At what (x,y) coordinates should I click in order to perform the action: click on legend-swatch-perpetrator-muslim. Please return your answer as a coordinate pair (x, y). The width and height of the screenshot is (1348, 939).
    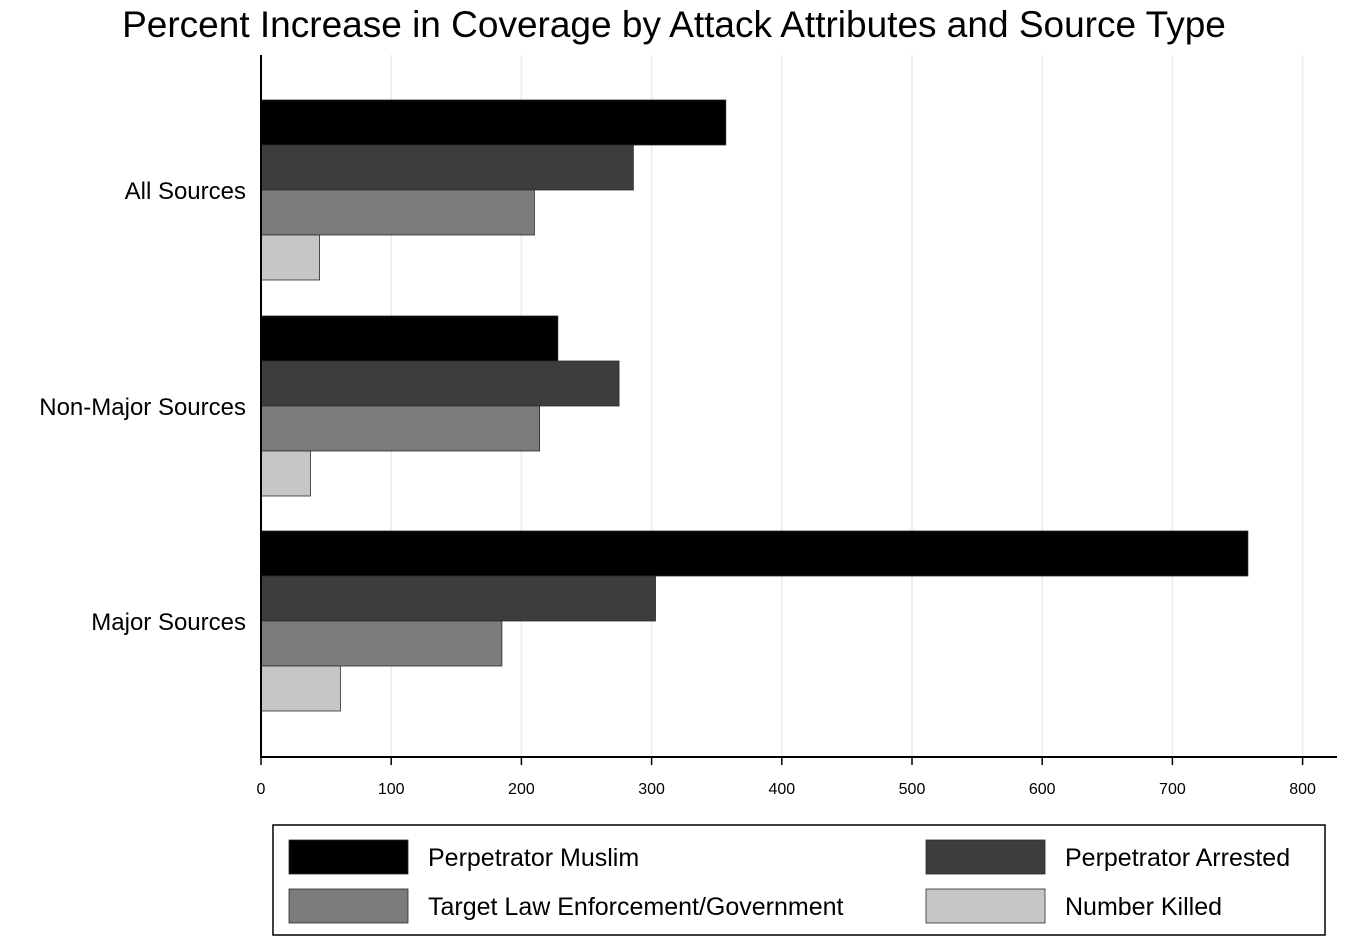
    Looking at the image, I should click on (348, 857).